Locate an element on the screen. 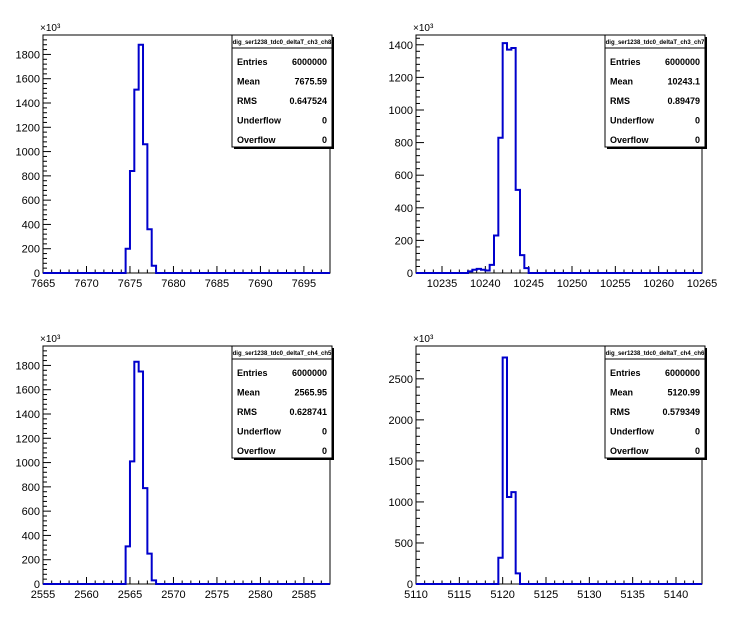 Image resolution: width=746 pixels, height=622 pixels. stats-value: 0.628741 is located at coordinates (308, 412).